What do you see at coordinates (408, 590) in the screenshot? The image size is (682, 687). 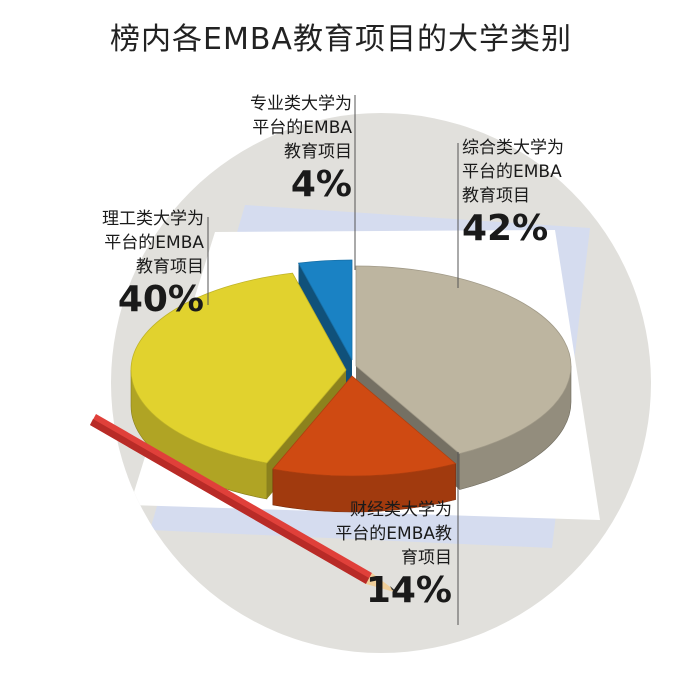 I see `label-caijing-value: 14%` at bounding box center [408, 590].